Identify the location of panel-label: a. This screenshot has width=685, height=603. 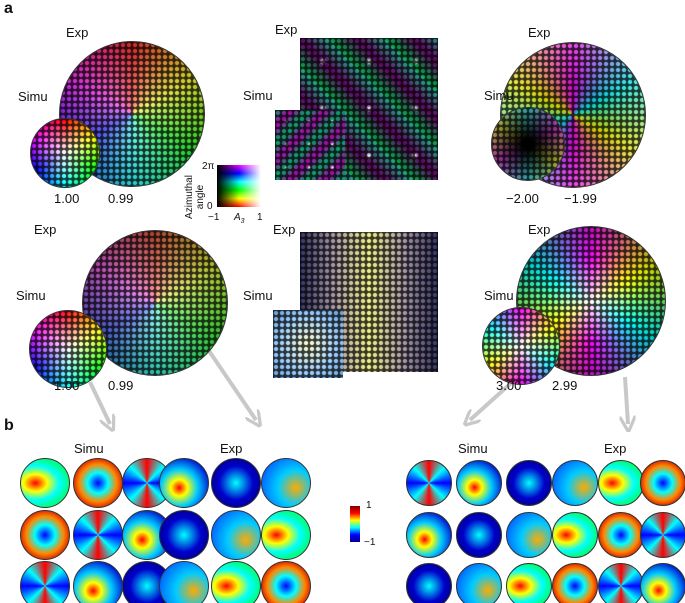
(8, 8).